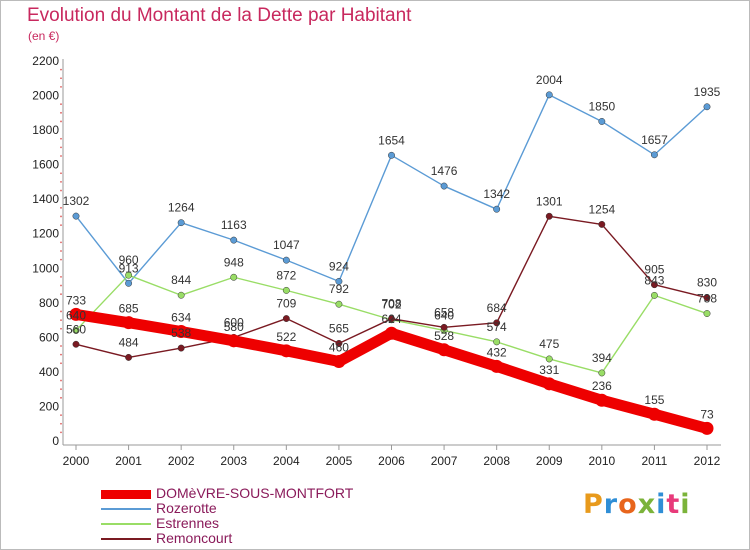  I want to click on data-label: 475, so click(549, 344).